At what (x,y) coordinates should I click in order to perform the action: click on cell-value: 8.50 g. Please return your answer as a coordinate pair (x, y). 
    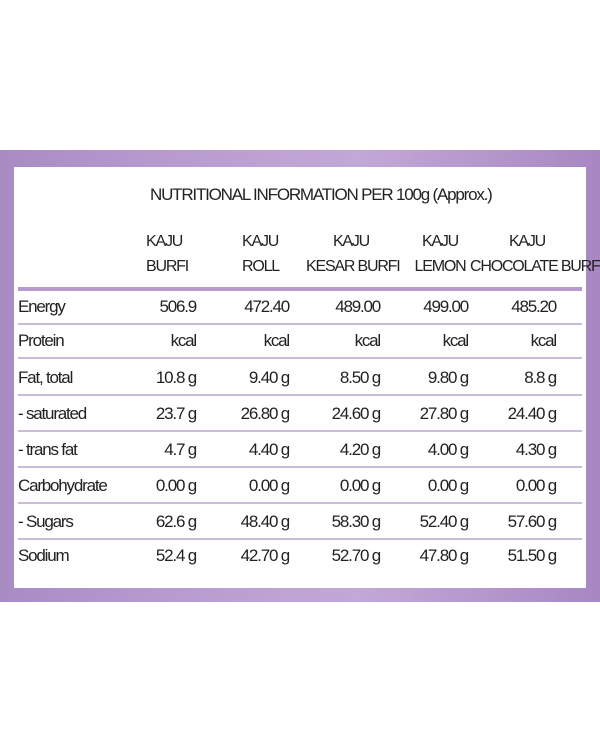
    Looking at the image, I should click on (360, 377).